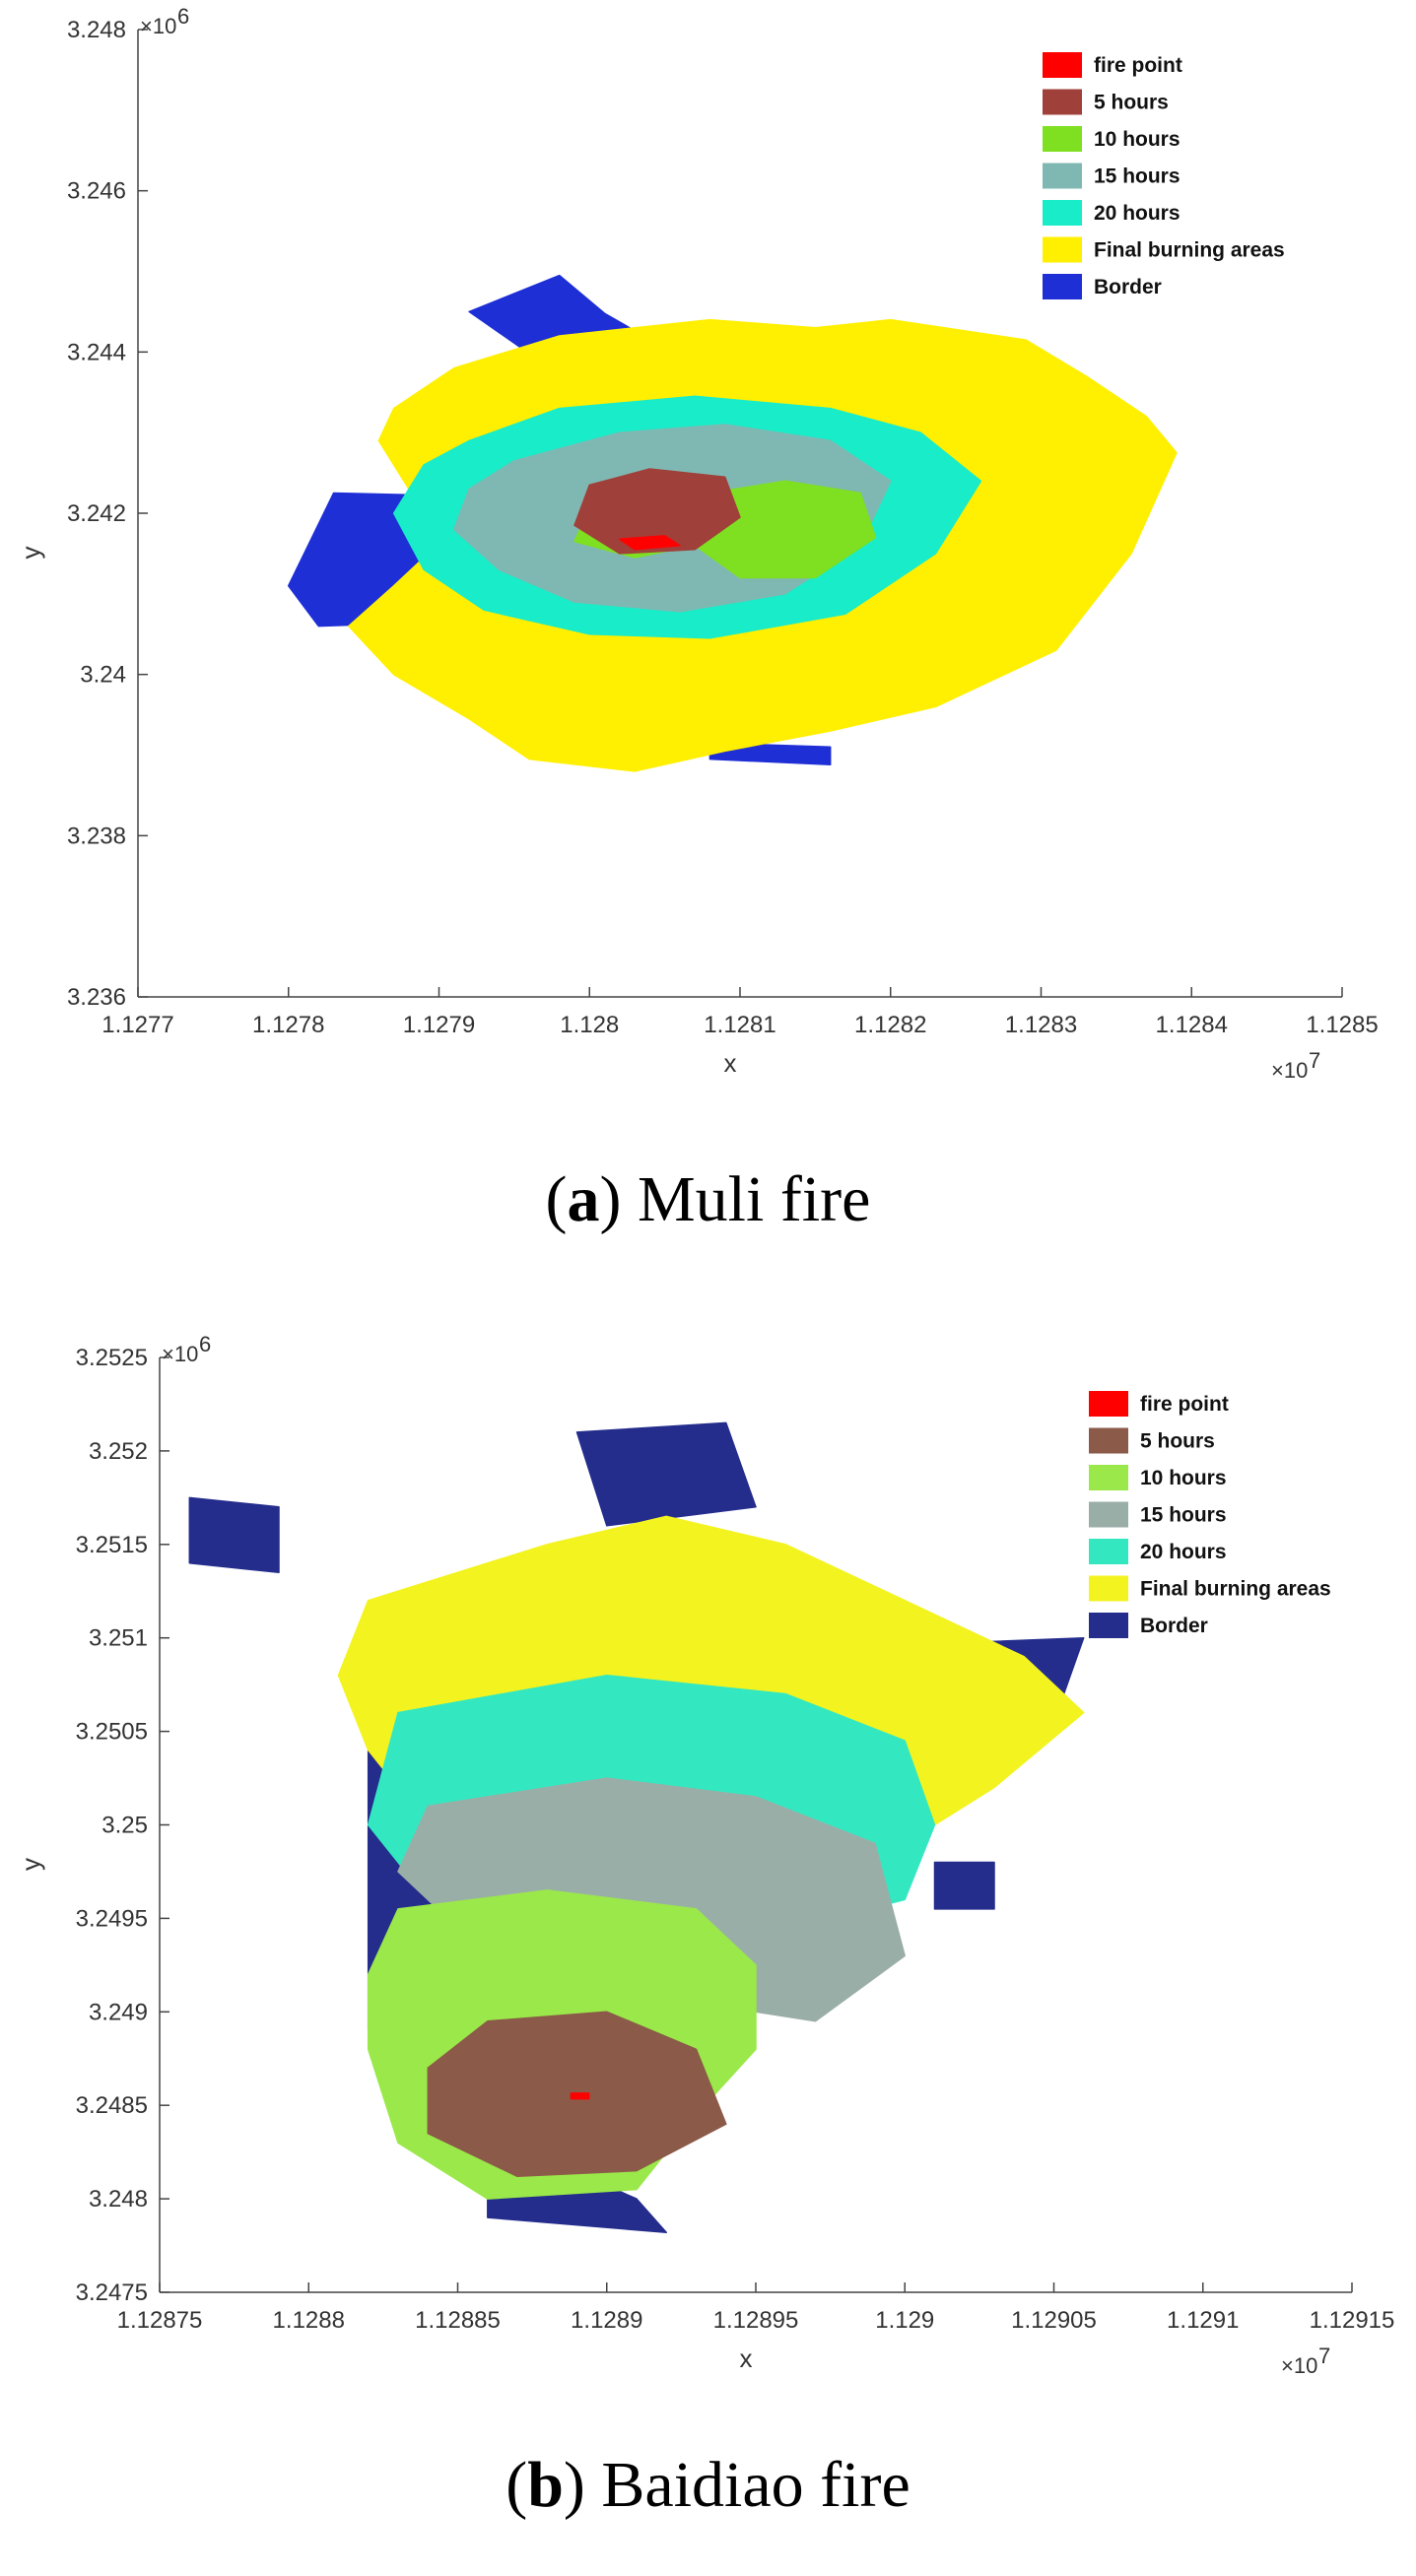 This screenshot has width=1416, height=2576. What do you see at coordinates (97, 836) in the screenshot?
I see `y-tick-label: 3.238` at bounding box center [97, 836].